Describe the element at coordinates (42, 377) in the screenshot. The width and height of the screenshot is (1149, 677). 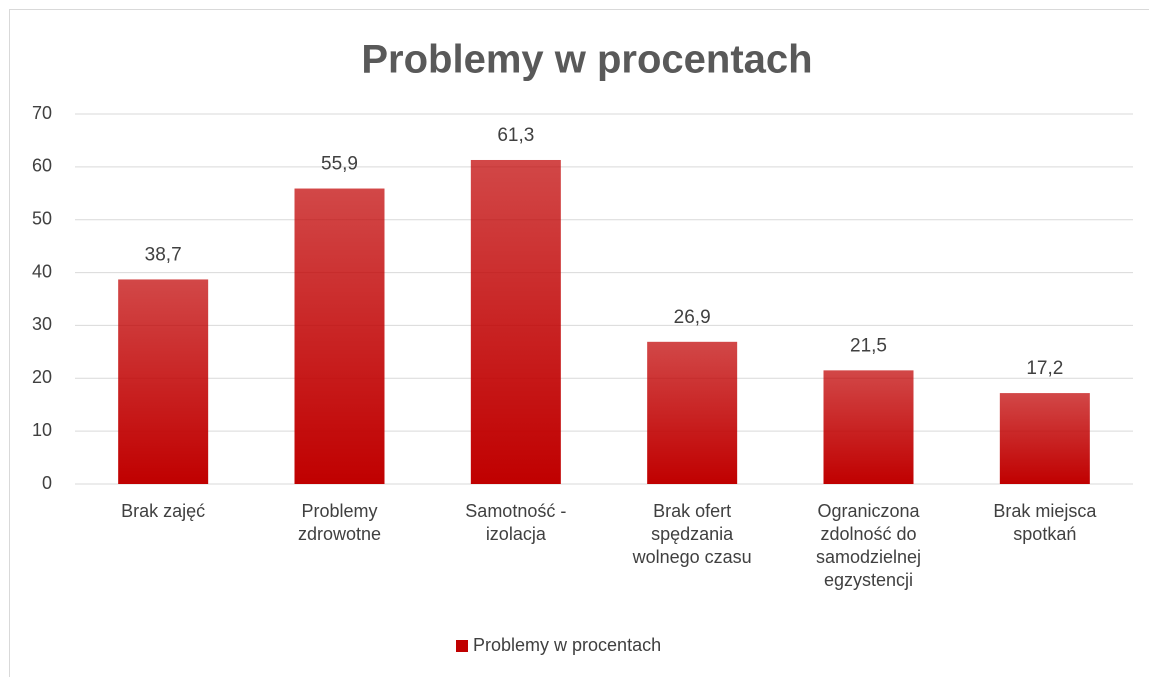
I see `y-tick-label: 20` at that location.